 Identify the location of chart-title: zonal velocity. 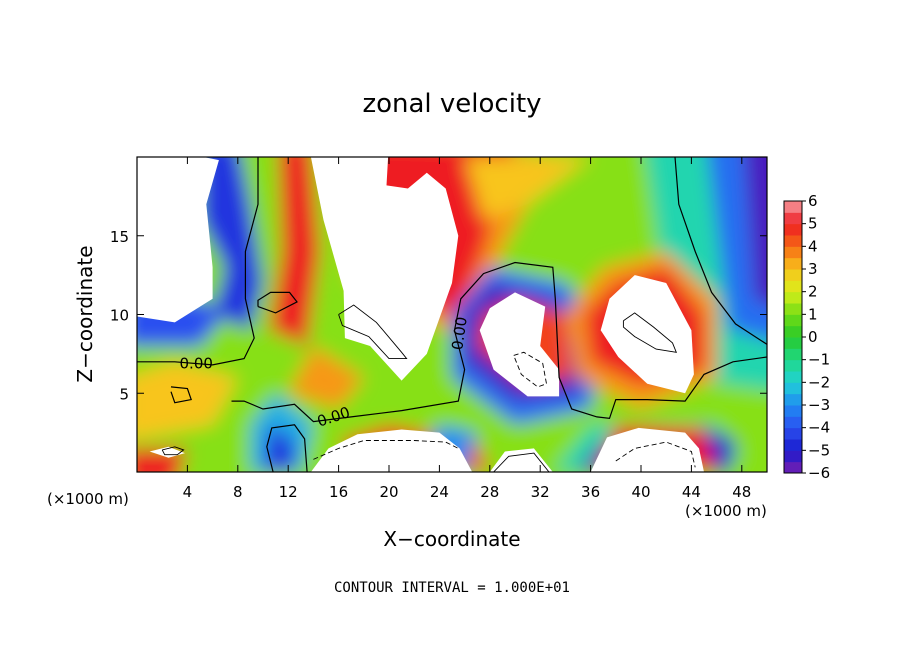
(451, 104).